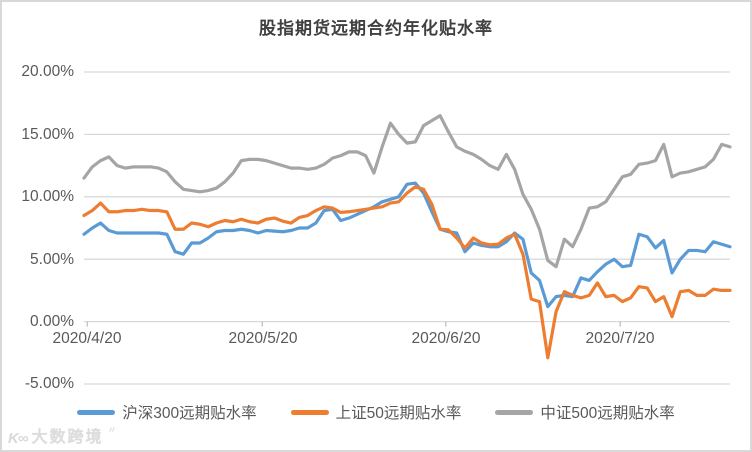 This screenshot has height=452, width=752. I want to click on watermark-logo-icon: K∞, so click(18, 438).